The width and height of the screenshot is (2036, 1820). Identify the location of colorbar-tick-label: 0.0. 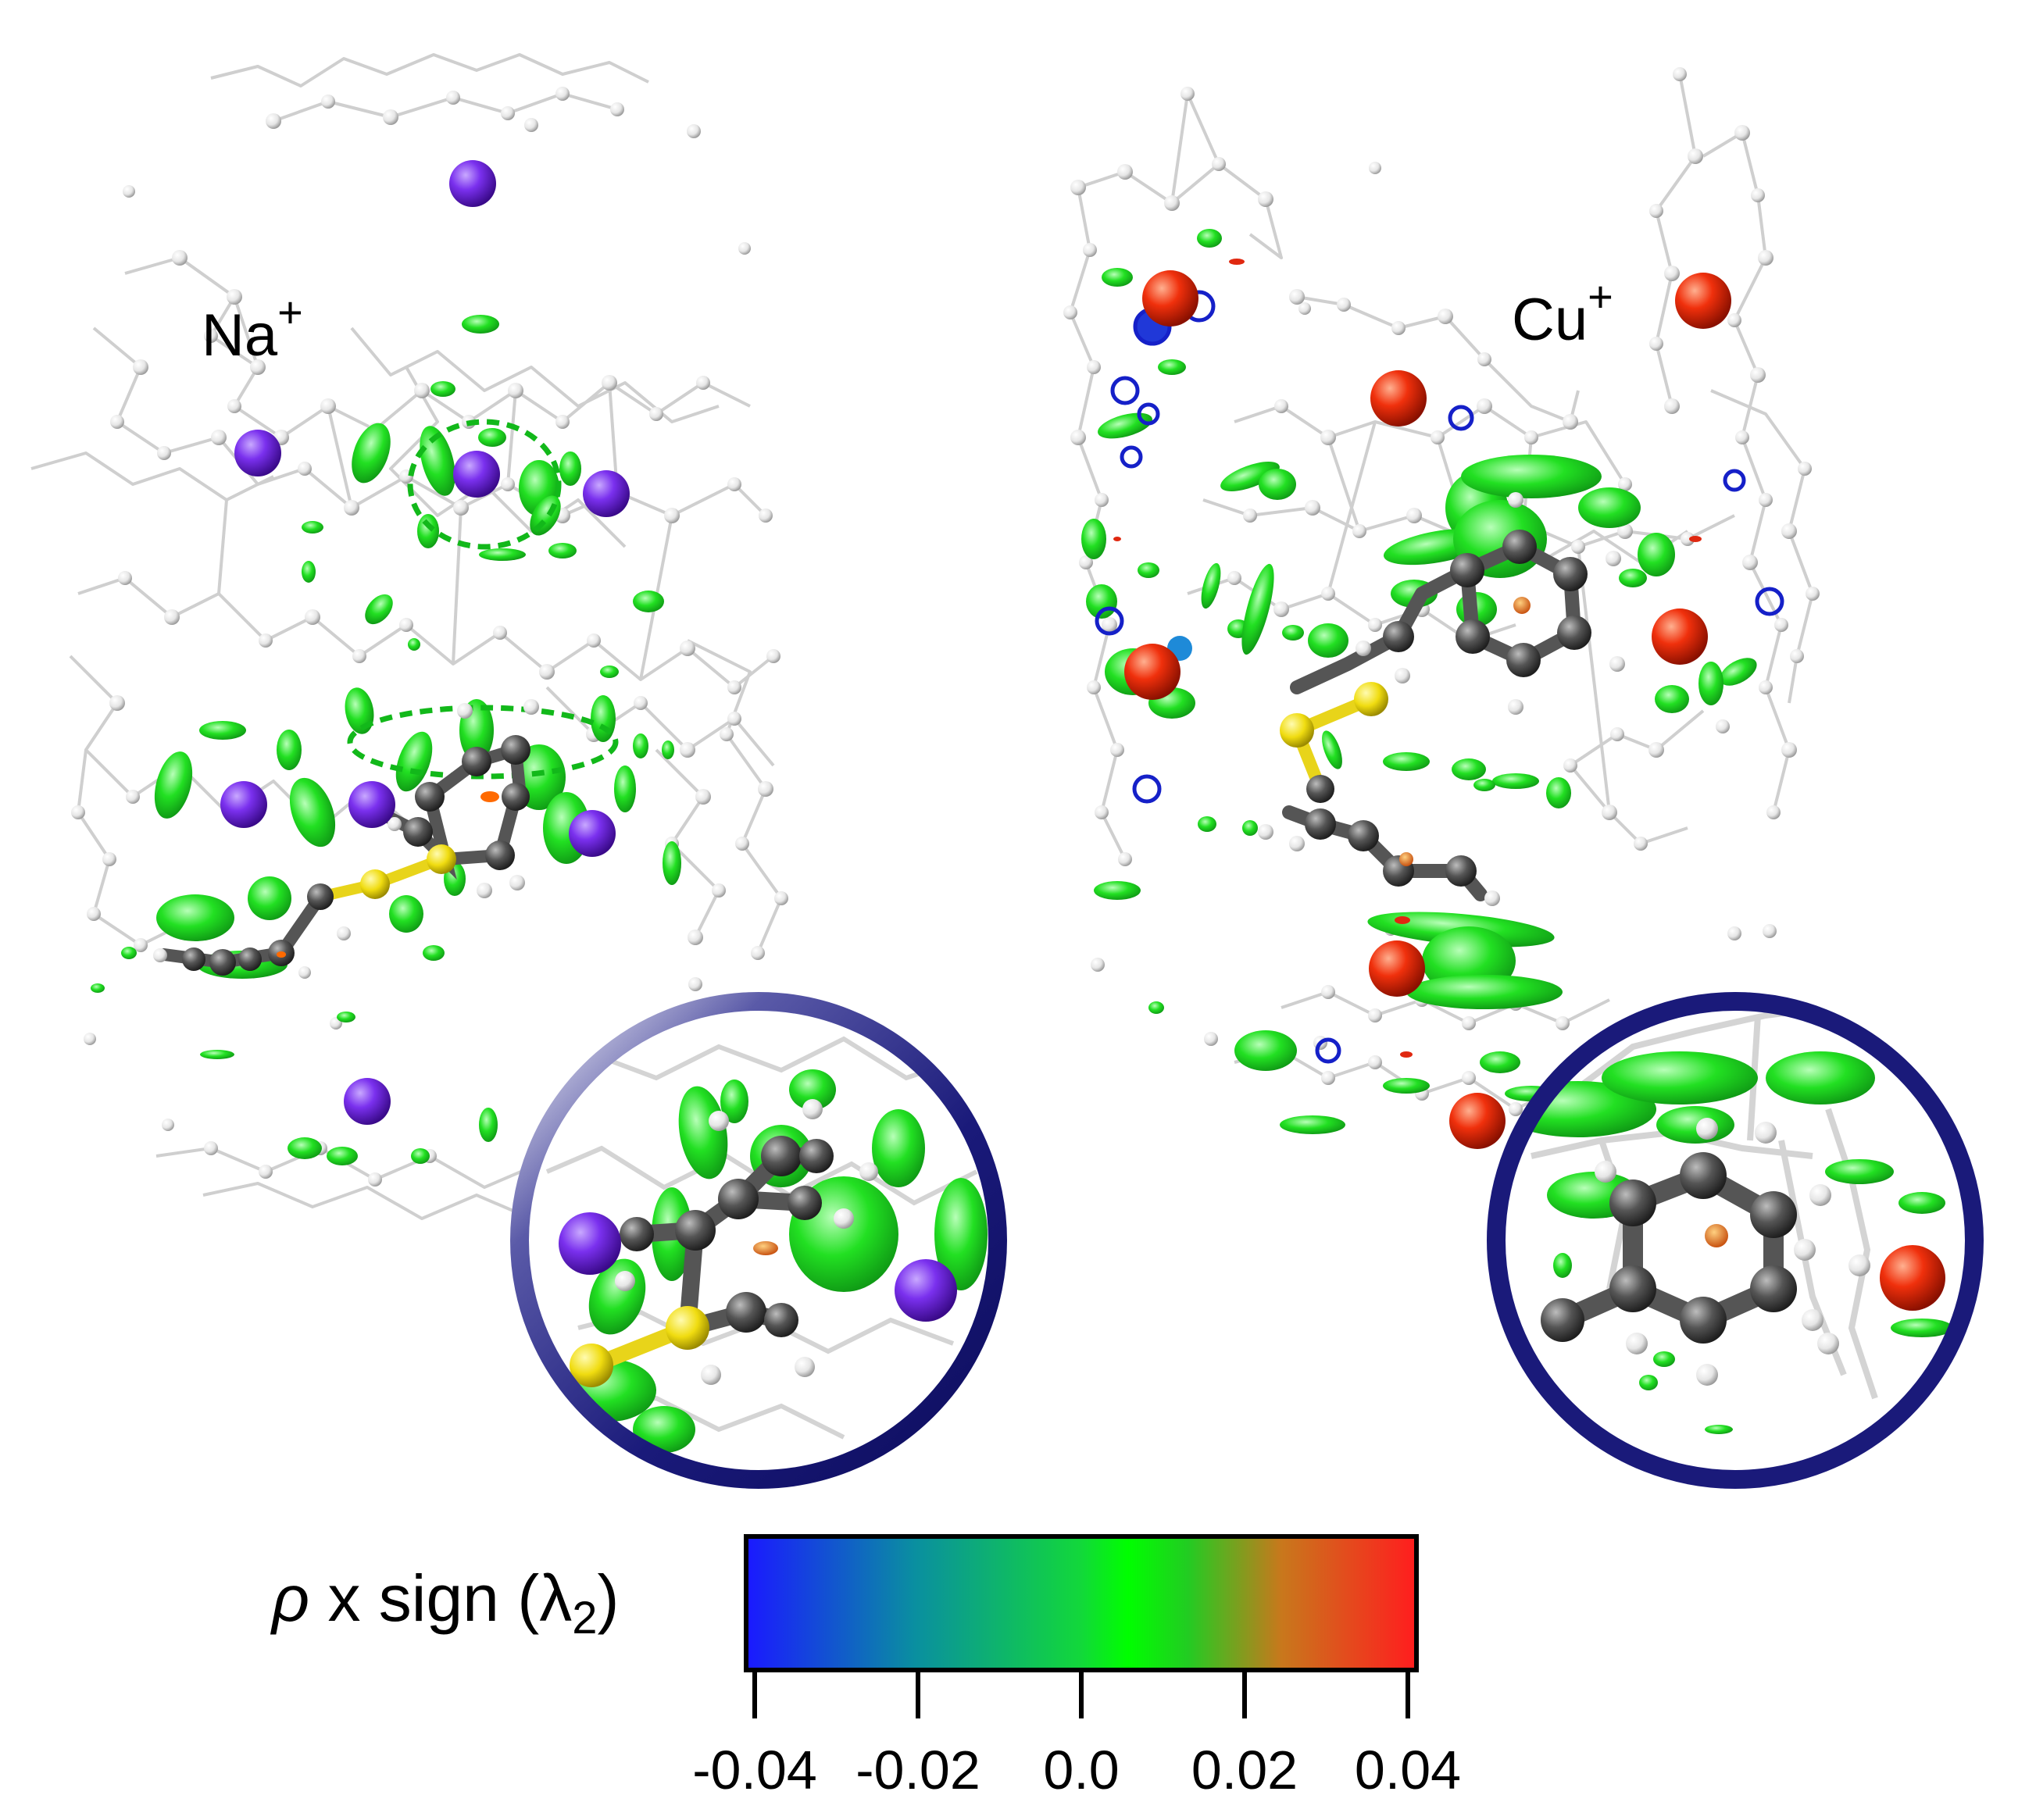
(1081, 1770).